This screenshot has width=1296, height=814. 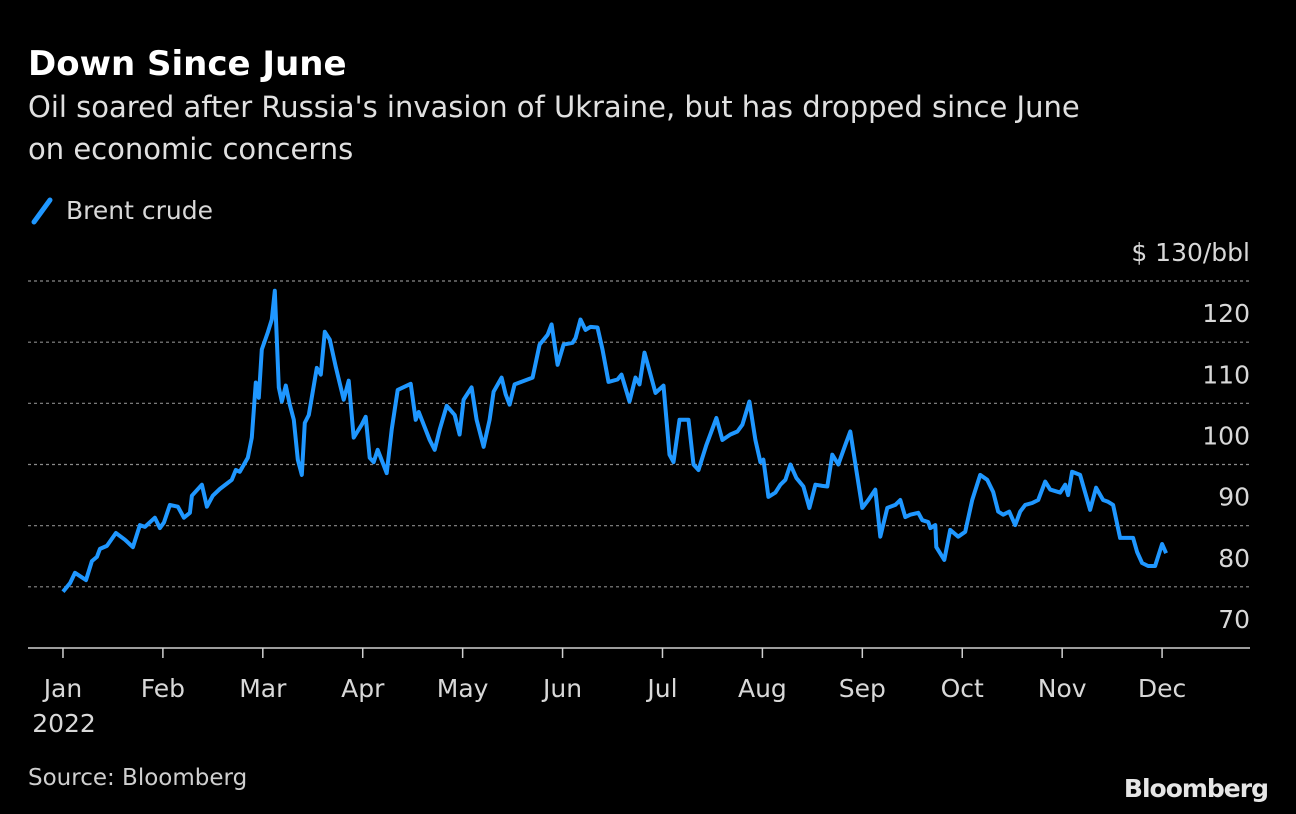 What do you see at coordinates (1234, 619) in the screenshot?
I see `y-tick-label: 70` at bounding box center [1234, 619].